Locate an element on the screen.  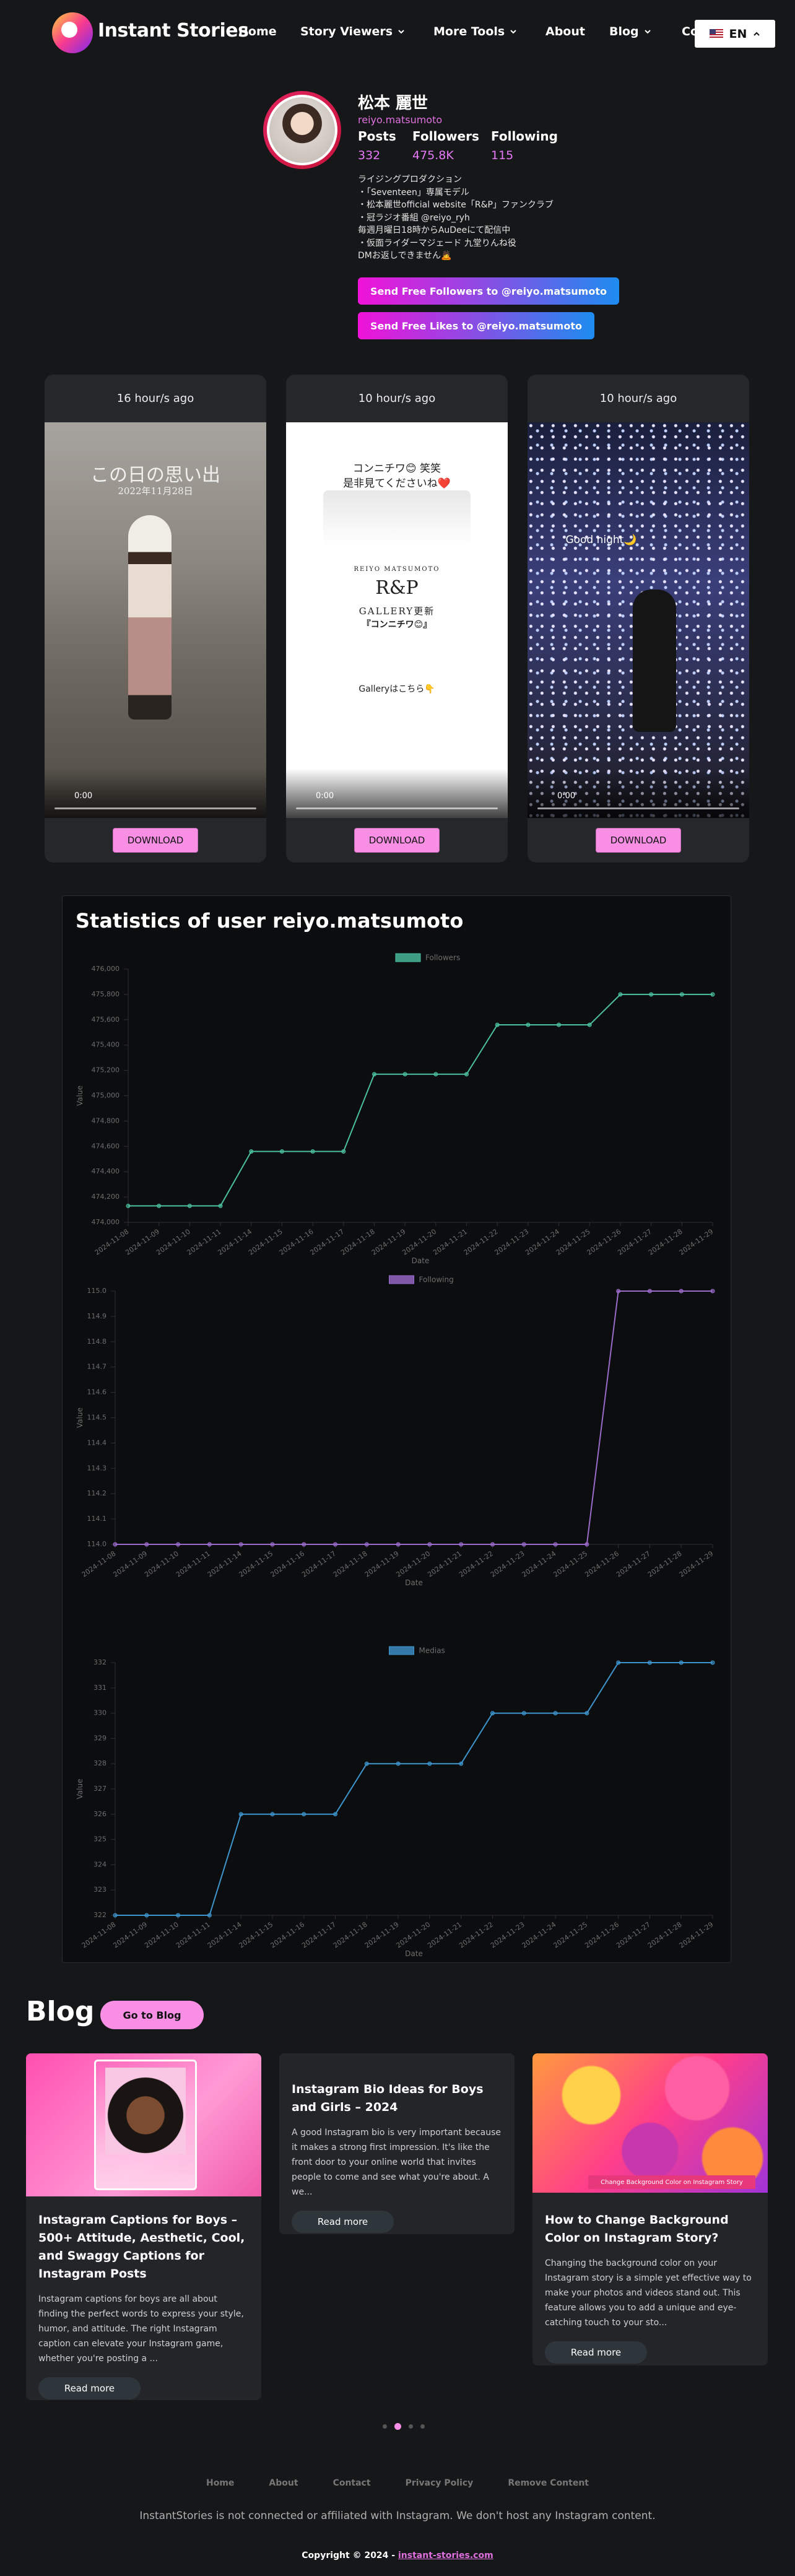
overlay-text: Good night🌙 is located at coordinates (601, 540).